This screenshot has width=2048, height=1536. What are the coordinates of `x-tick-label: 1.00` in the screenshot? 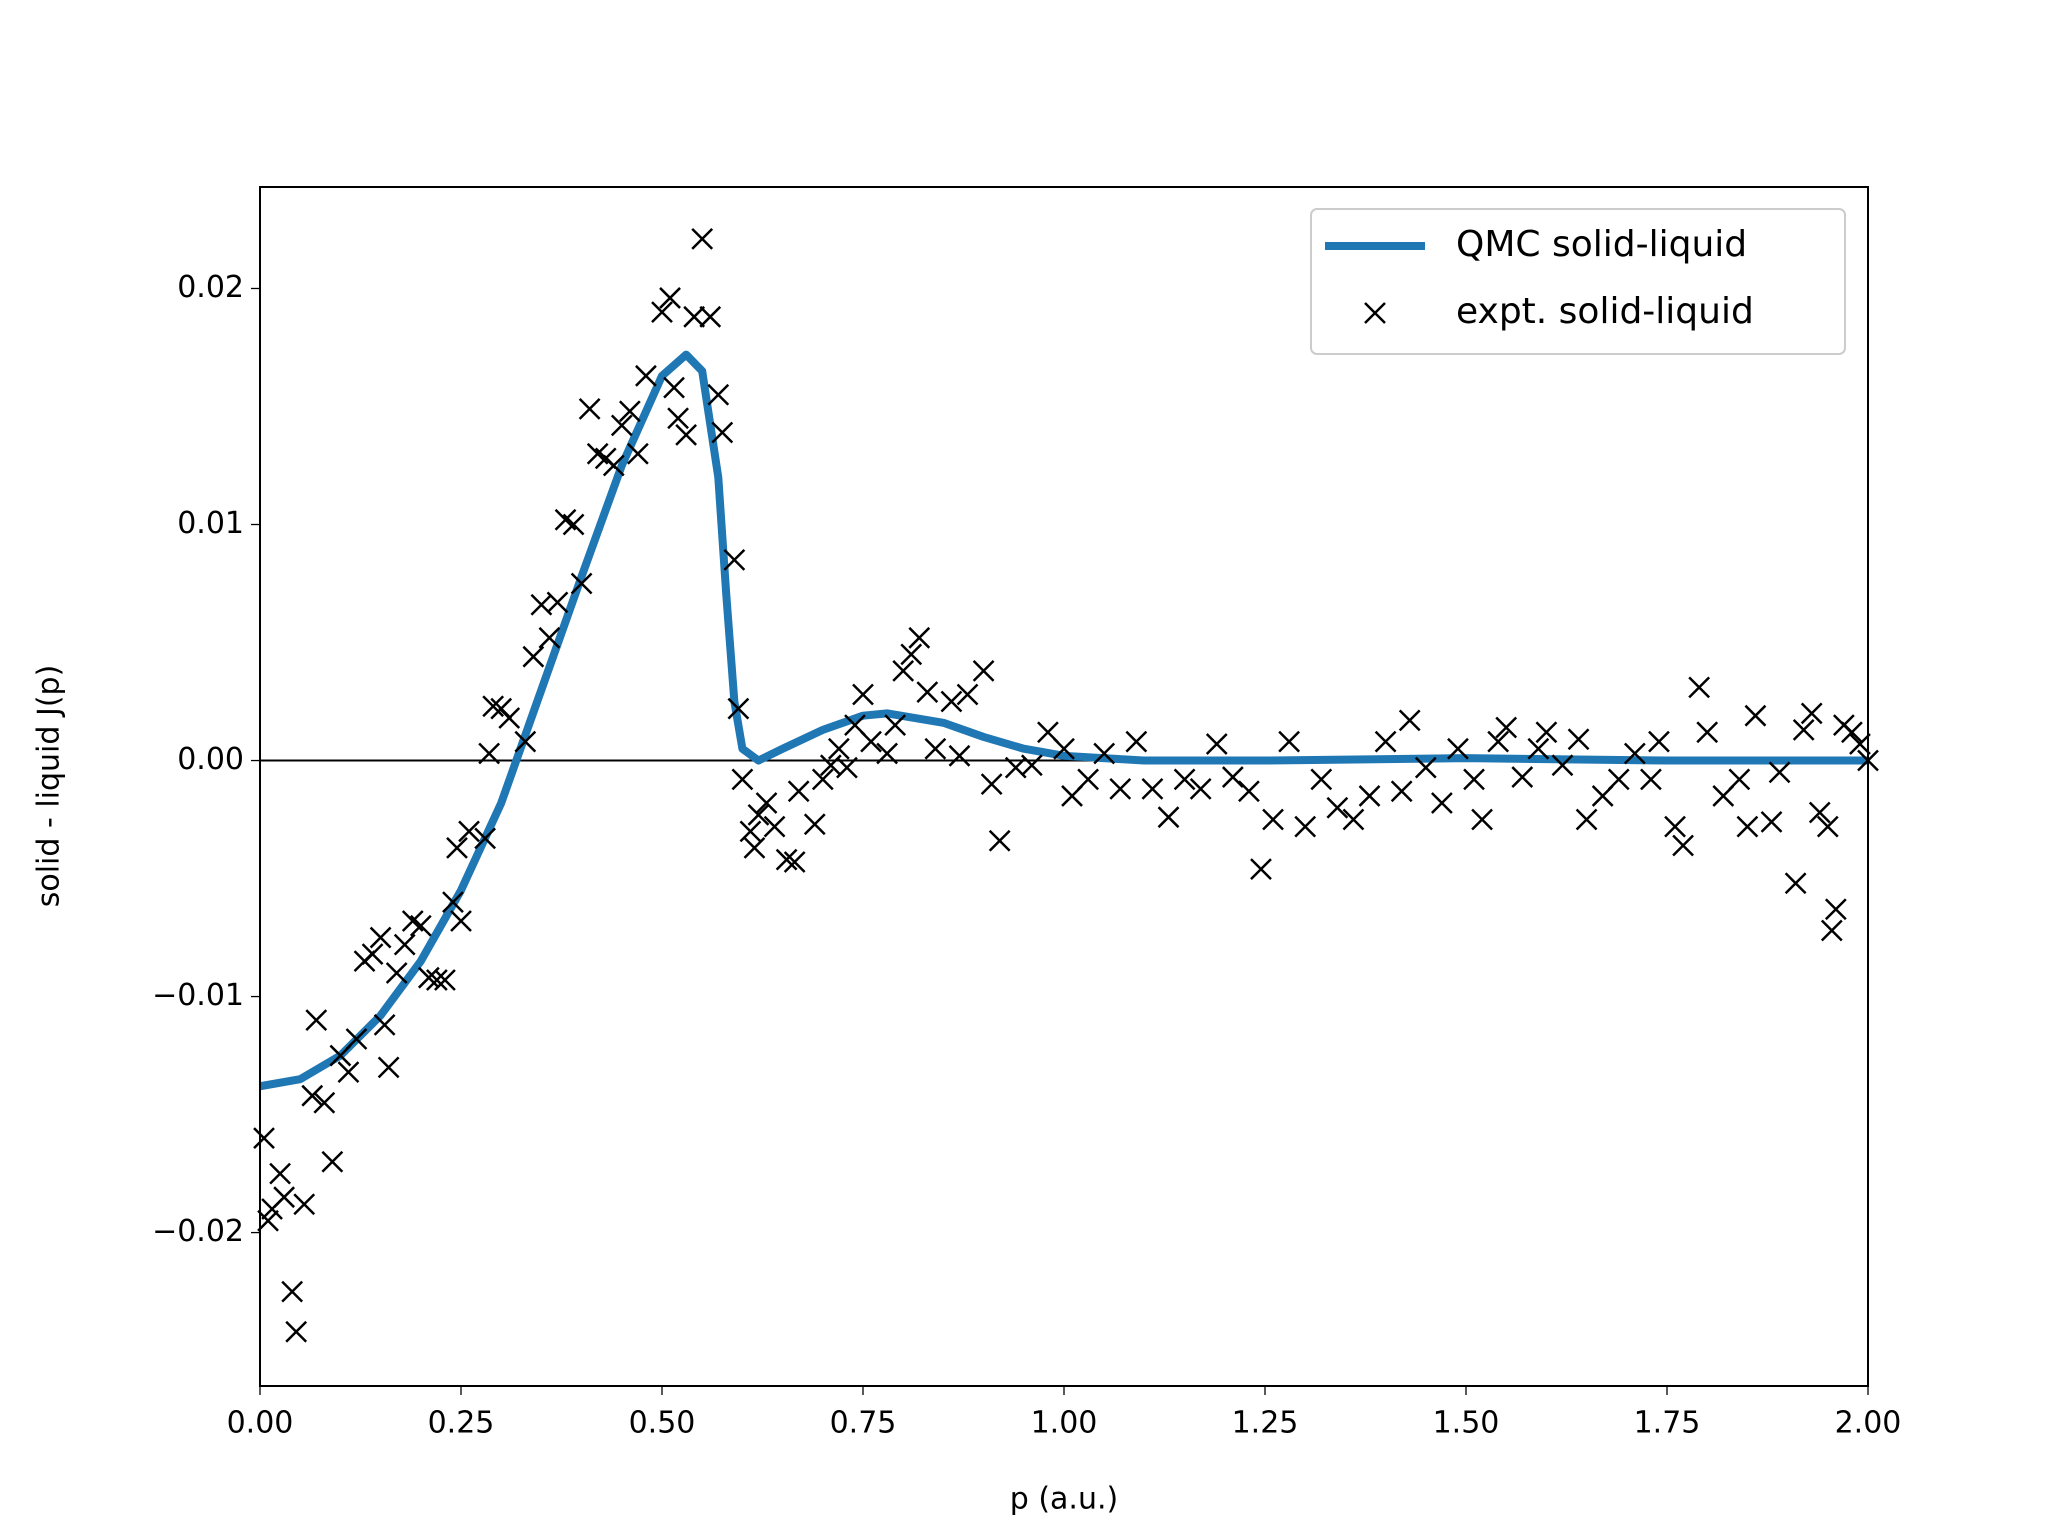 It's located at (1064, 1423).